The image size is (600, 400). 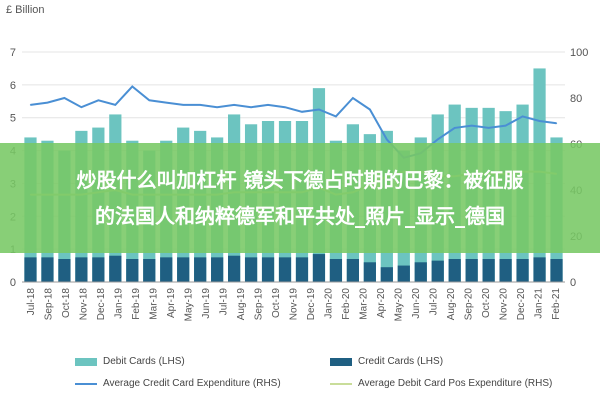 I want to click on x-tick-label: Jul-18, so click(x=31, y=302).